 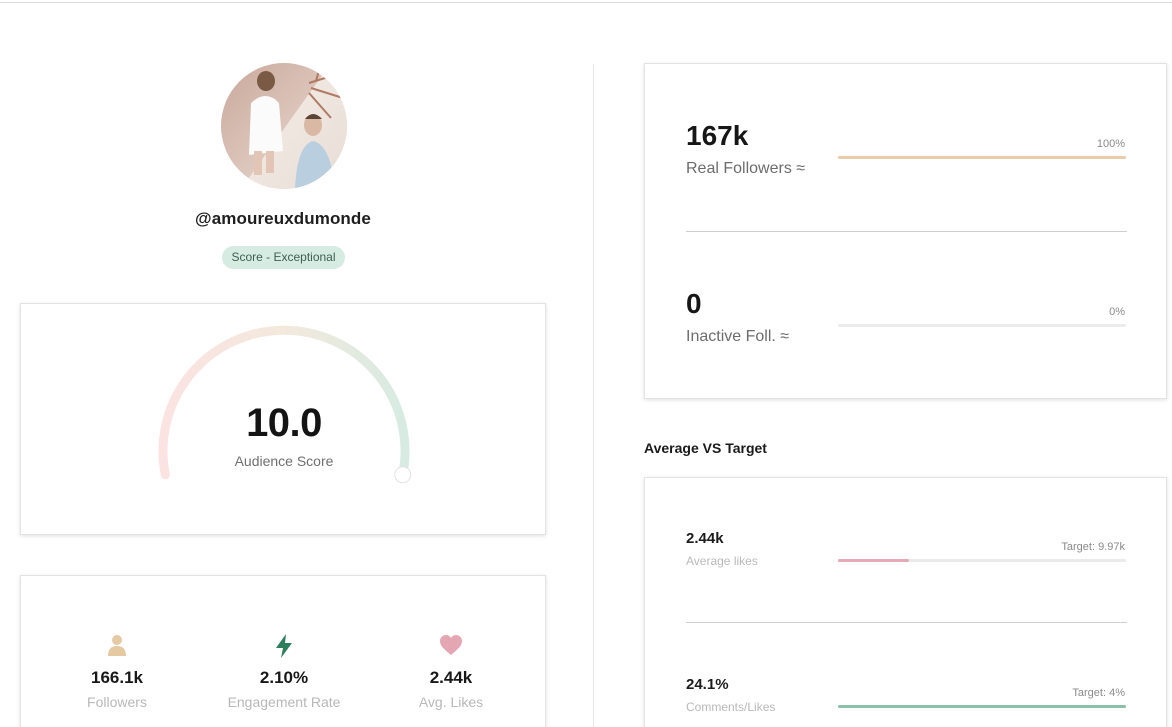 What do you see at coordinates (705, 448) in the screenshot?
I see `avg-vs-target-title: Average VS Target` at bounding box center [705, 448].